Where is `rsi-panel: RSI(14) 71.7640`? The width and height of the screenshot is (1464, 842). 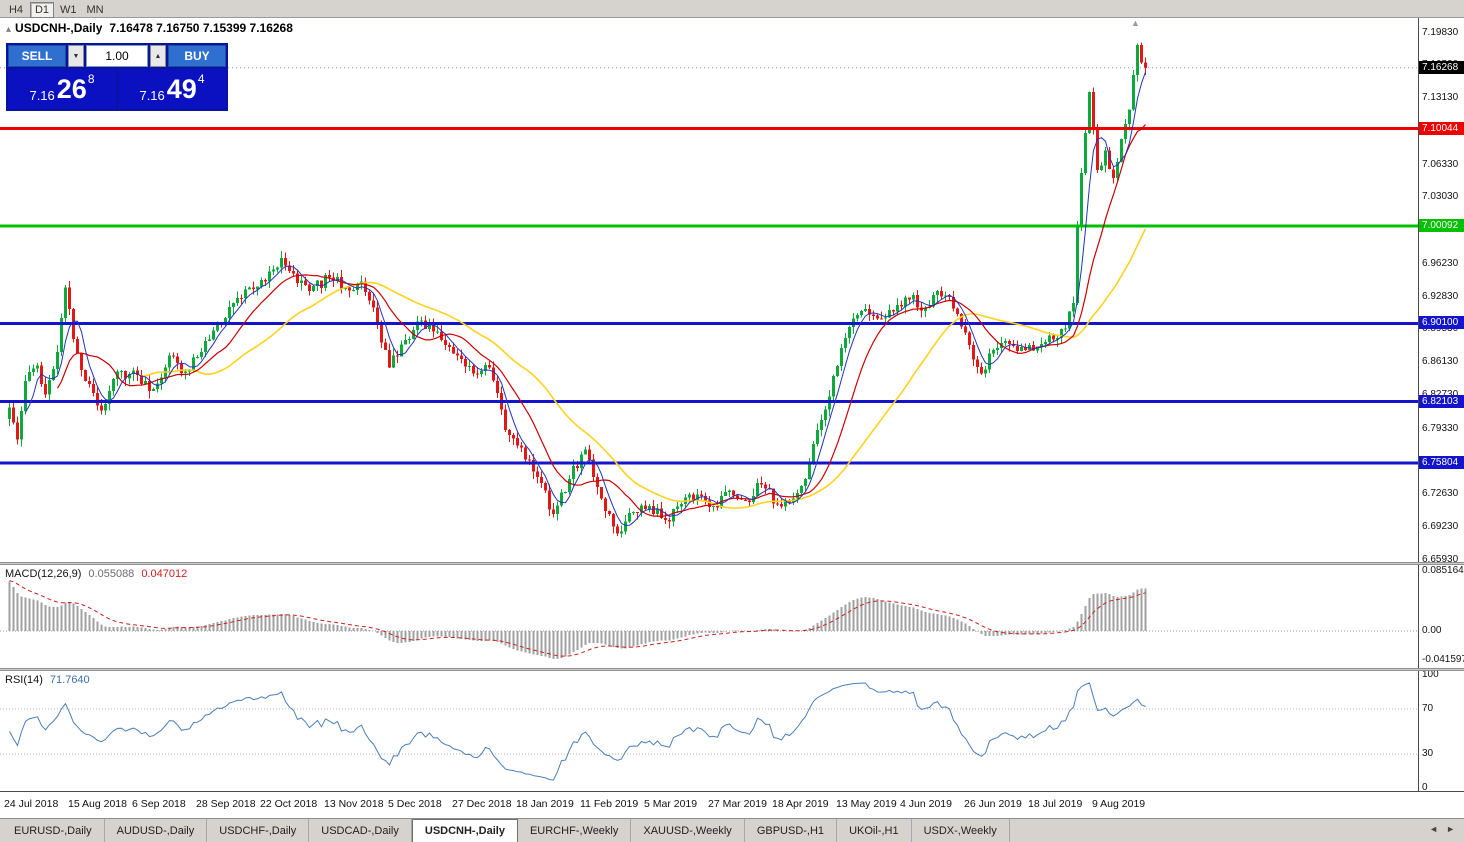
rsi-panel: RSI(14) 71.7640 is located at coordinates (709, 731).